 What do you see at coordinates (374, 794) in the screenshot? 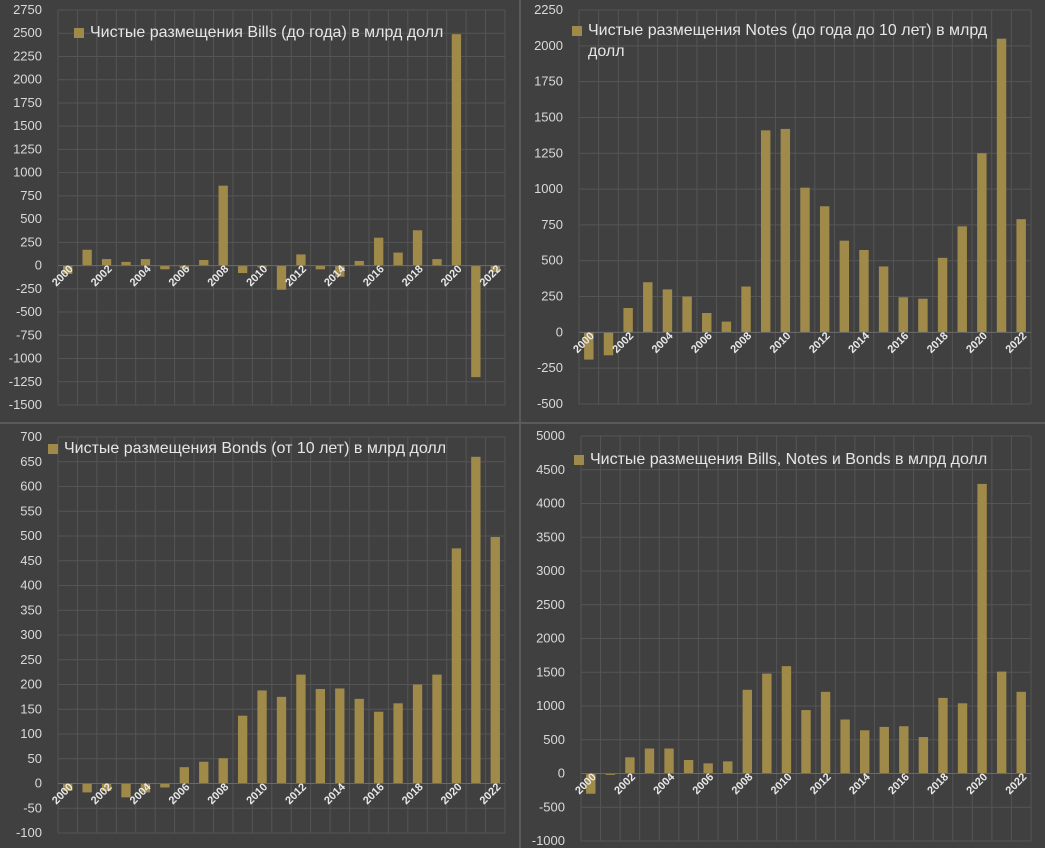
I see `x-tick-label: 2016` at bounding box center [374, 794].